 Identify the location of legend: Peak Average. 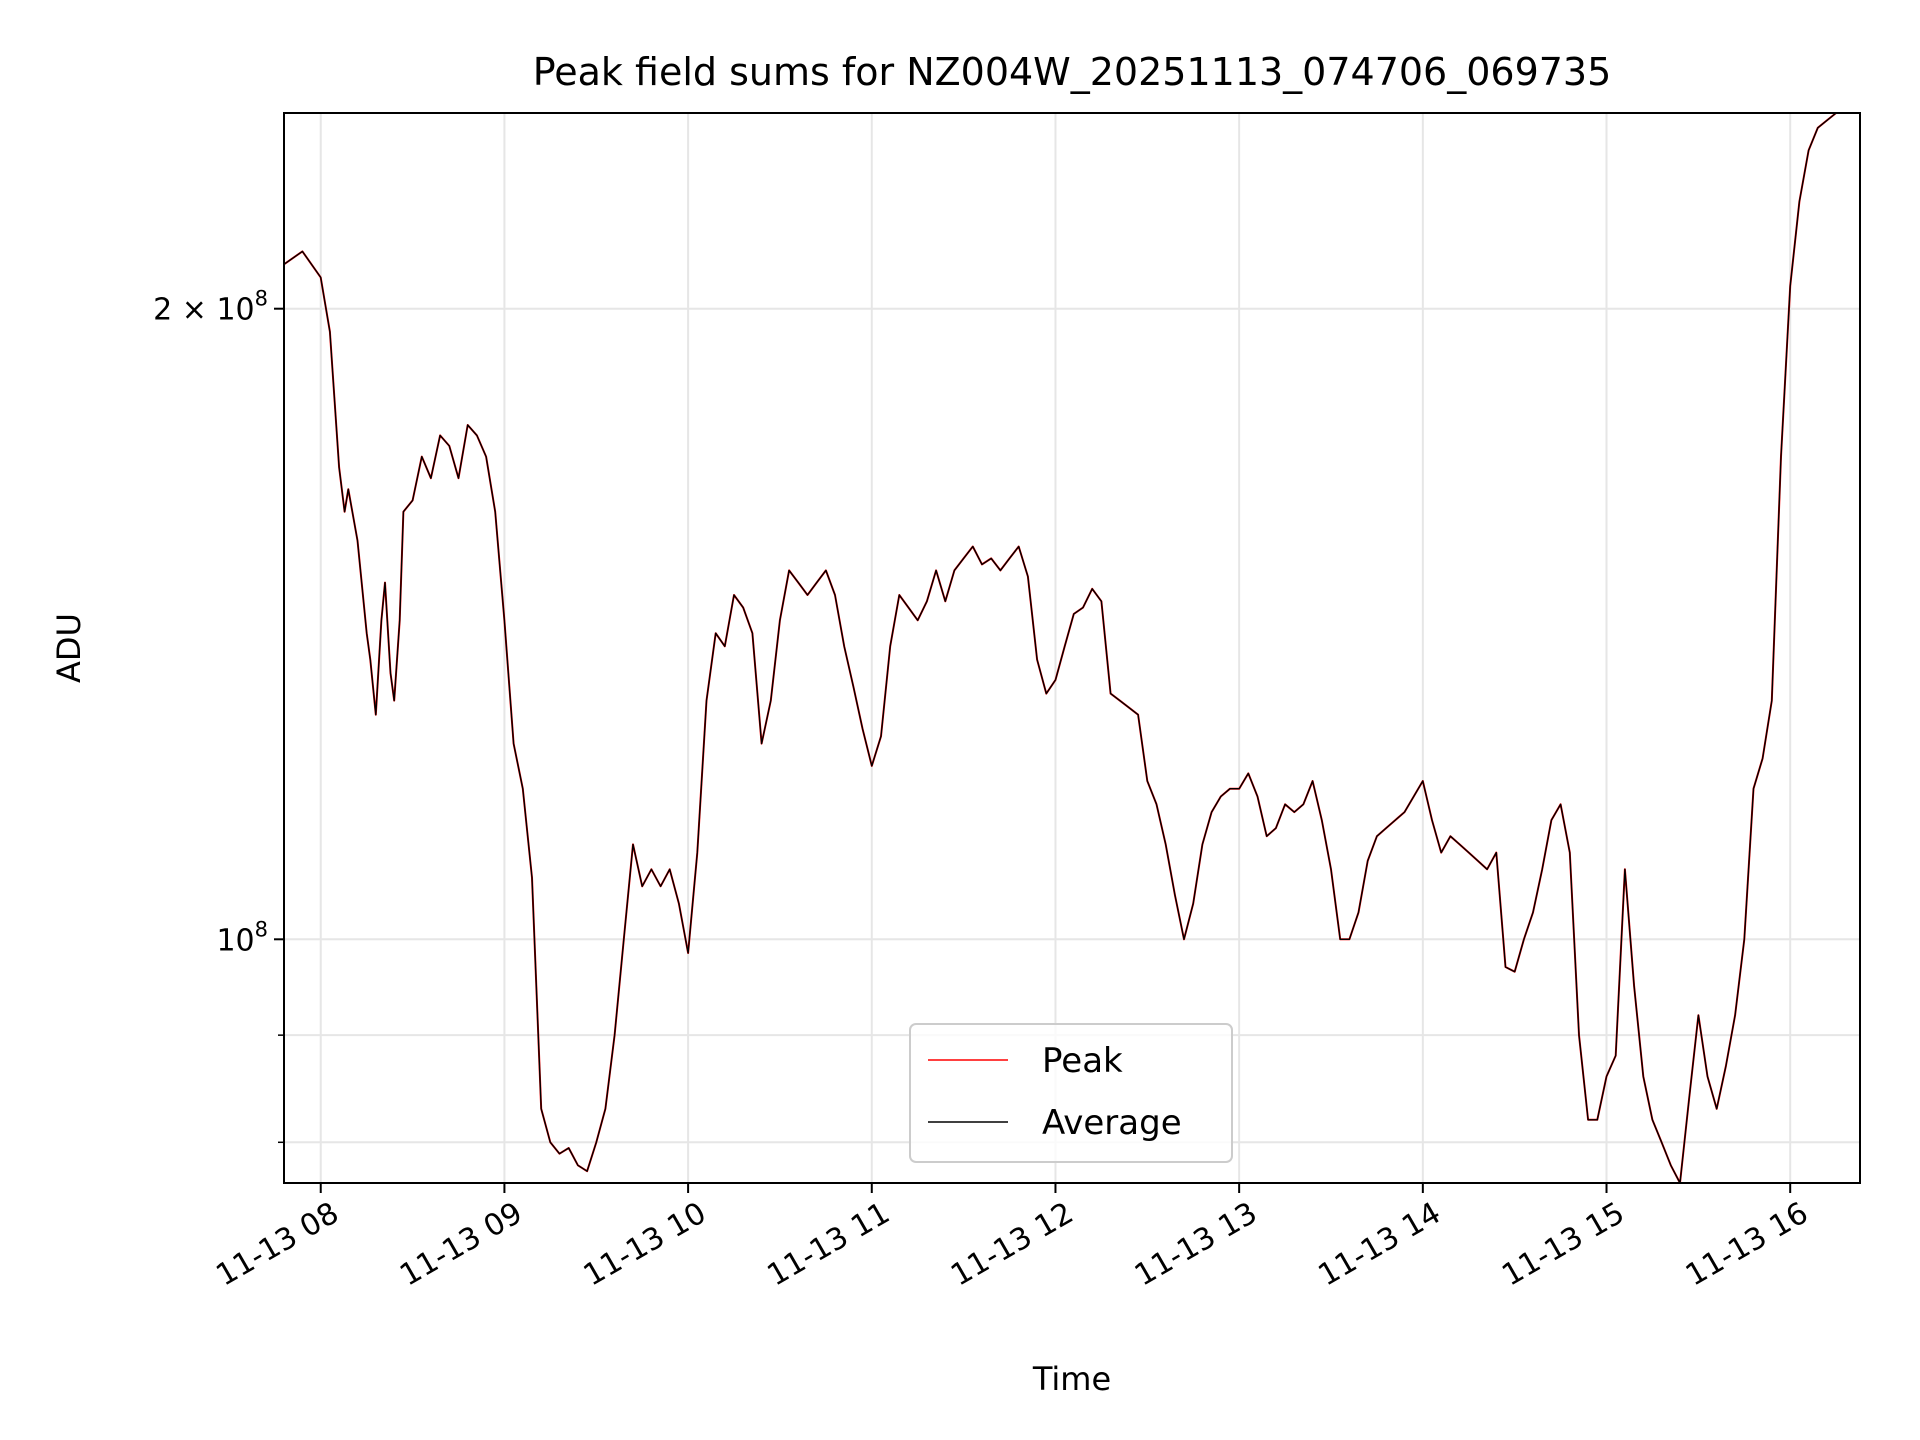
(1071, 1093).